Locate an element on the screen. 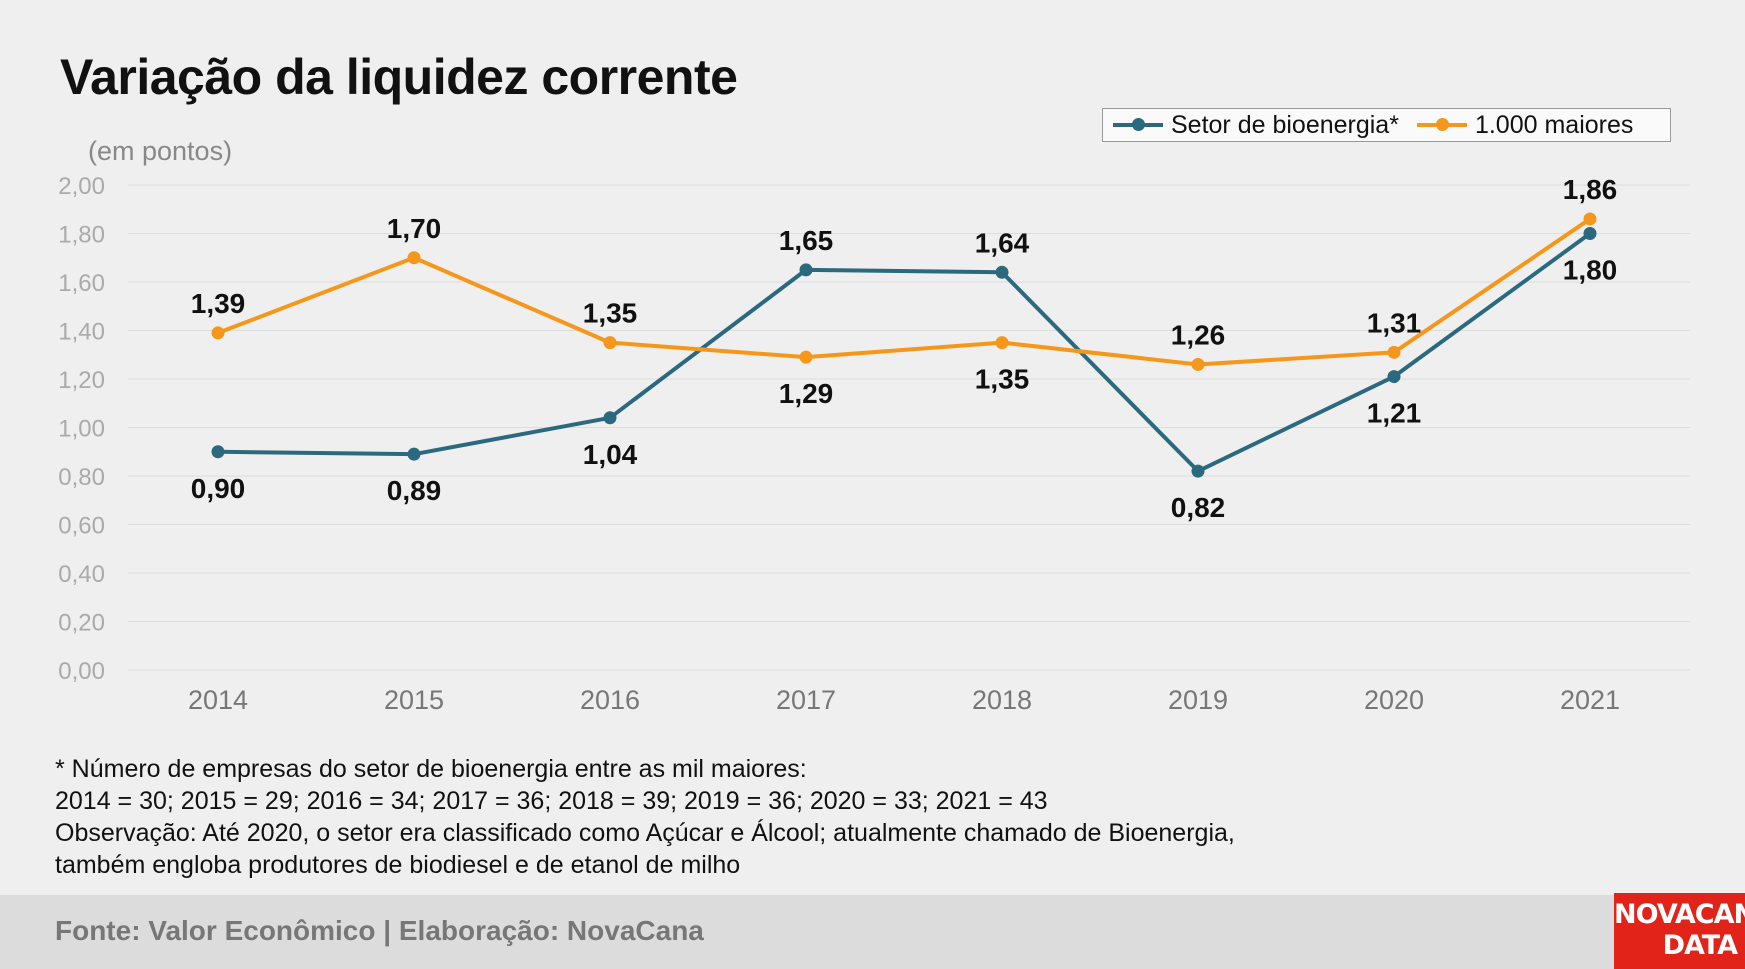  data-label-bioenergia: 0,90 is located at coordinates (218, 488).